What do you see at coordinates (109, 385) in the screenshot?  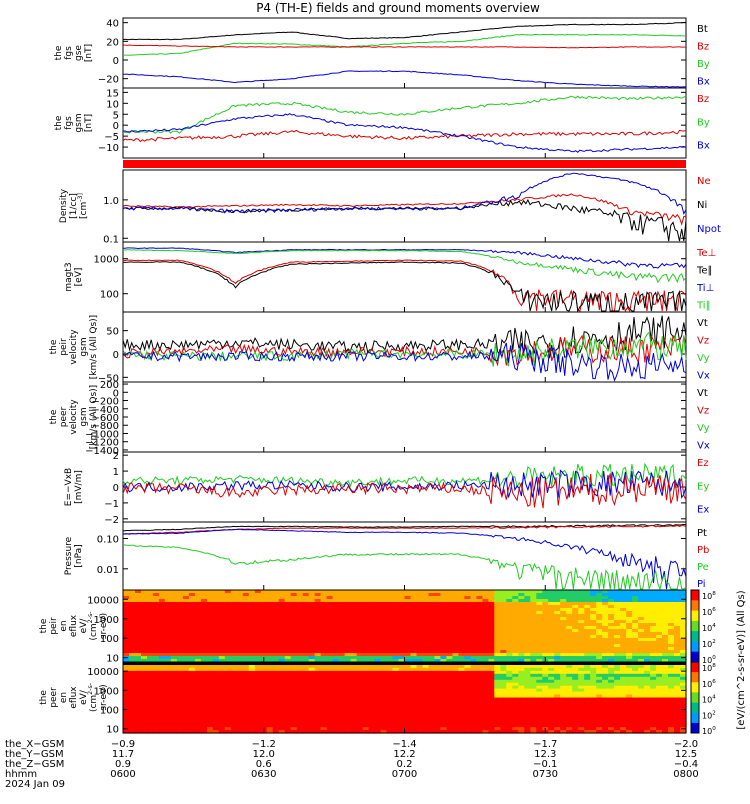 I see `y-tick-label: 200` at bounding box center [109, 385].